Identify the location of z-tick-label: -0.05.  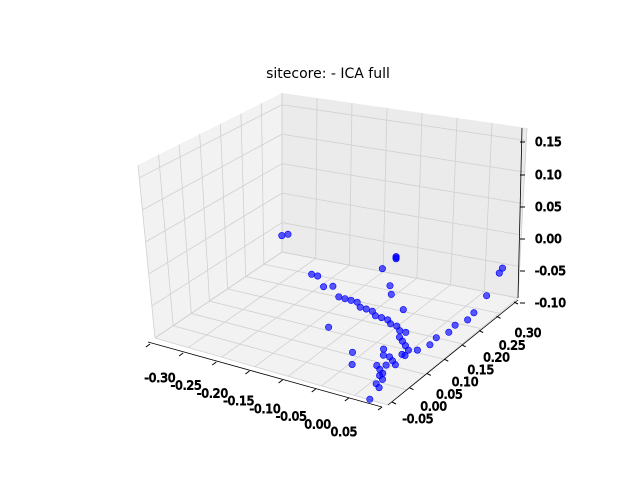
(550, 271).